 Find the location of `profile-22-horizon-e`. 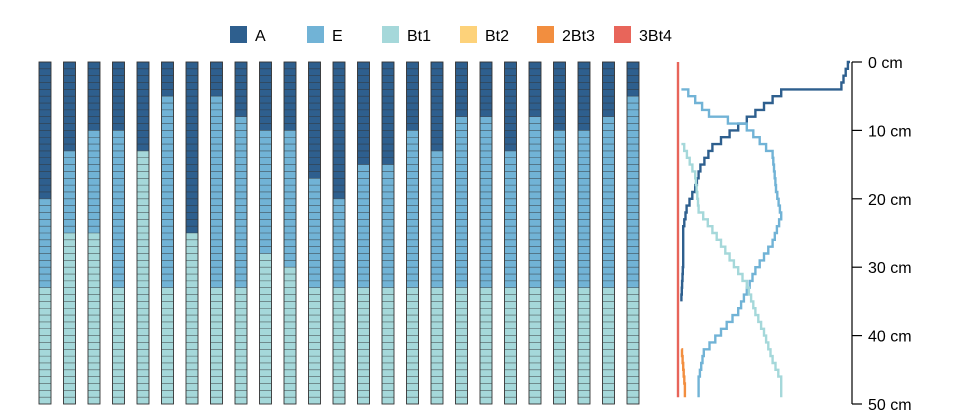

profile-22-horizon-e is located at coordinates (559, 209).